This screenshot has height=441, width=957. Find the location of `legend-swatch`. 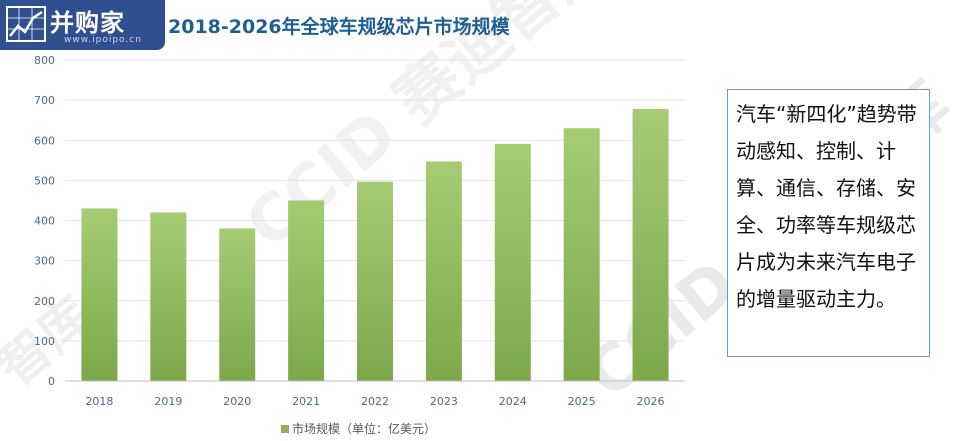

legend-swatch is located at coordinates (285, 429).